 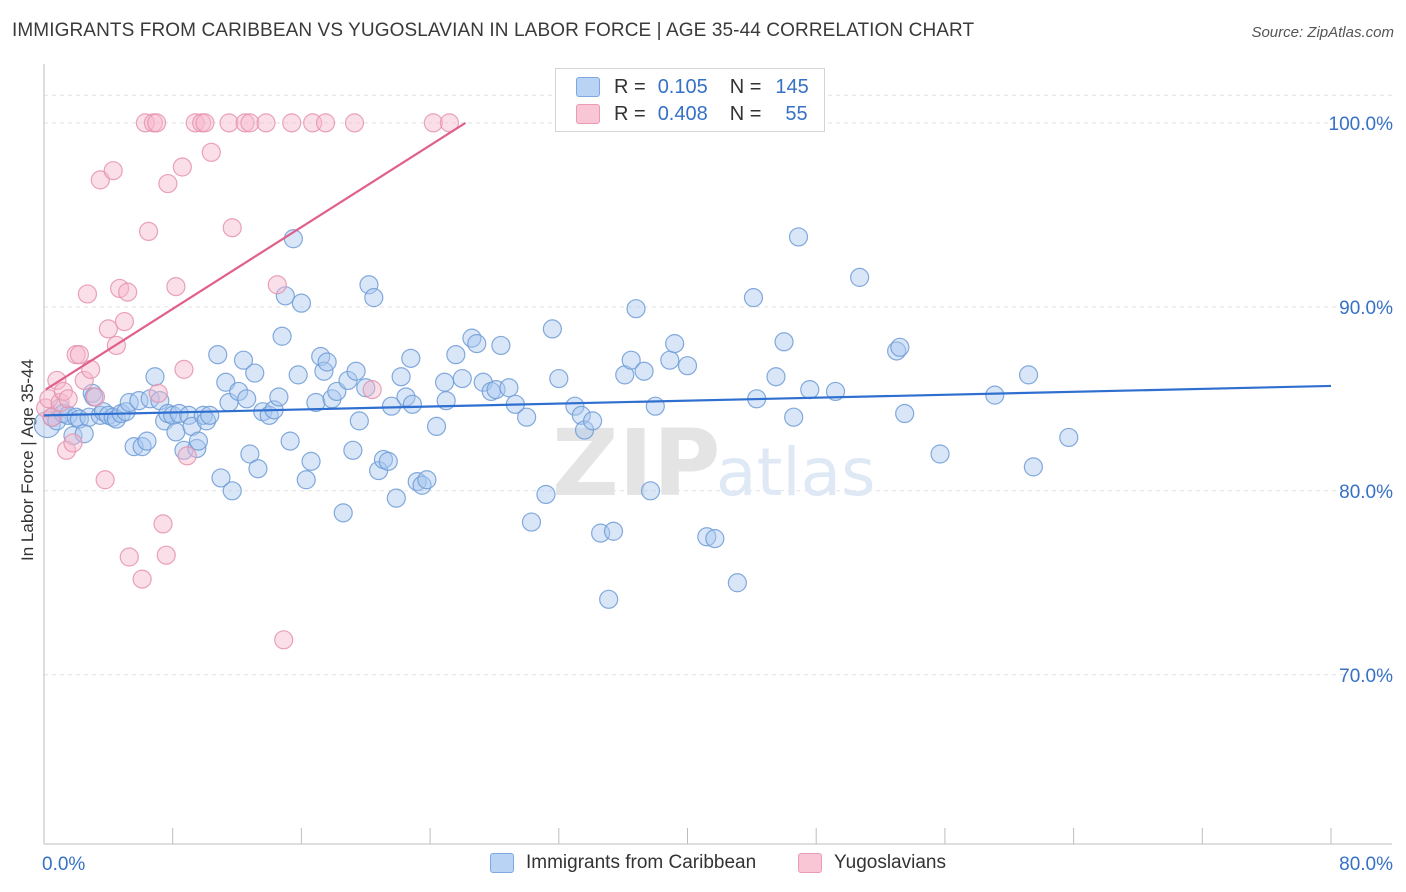 I want to click on y-tick-label: 100.0%, so click(x=1361, y=124).